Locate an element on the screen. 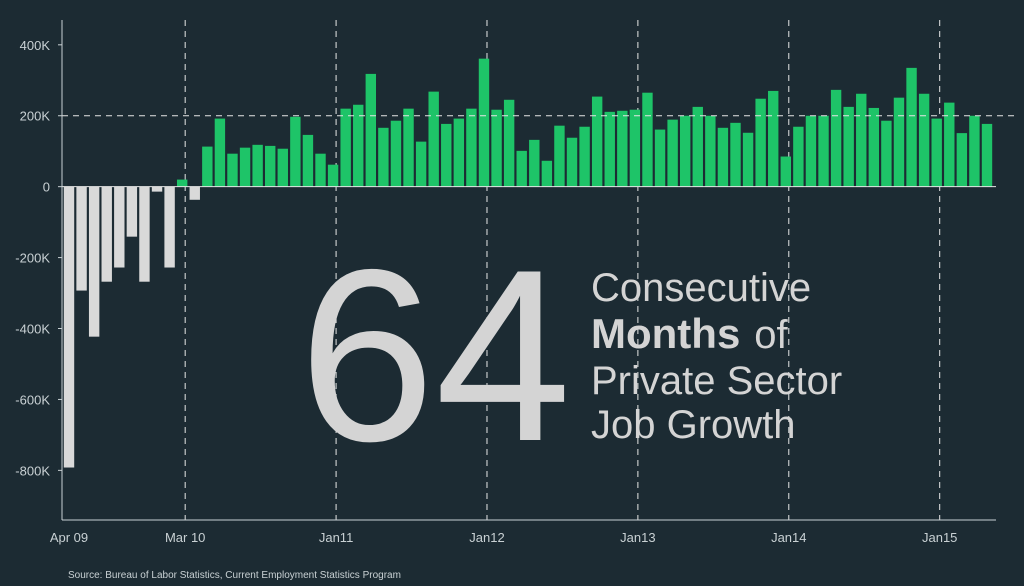 Image resolution: width=1024 pixels, height=586 pixels. x-tick-label: Mar 10 is located at coordinates (185, 537).